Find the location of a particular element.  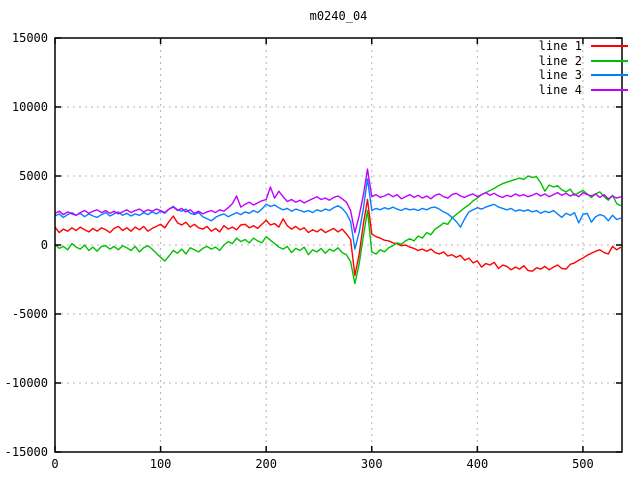

x-tick-label: 400 is located at coordinates (478, 464).